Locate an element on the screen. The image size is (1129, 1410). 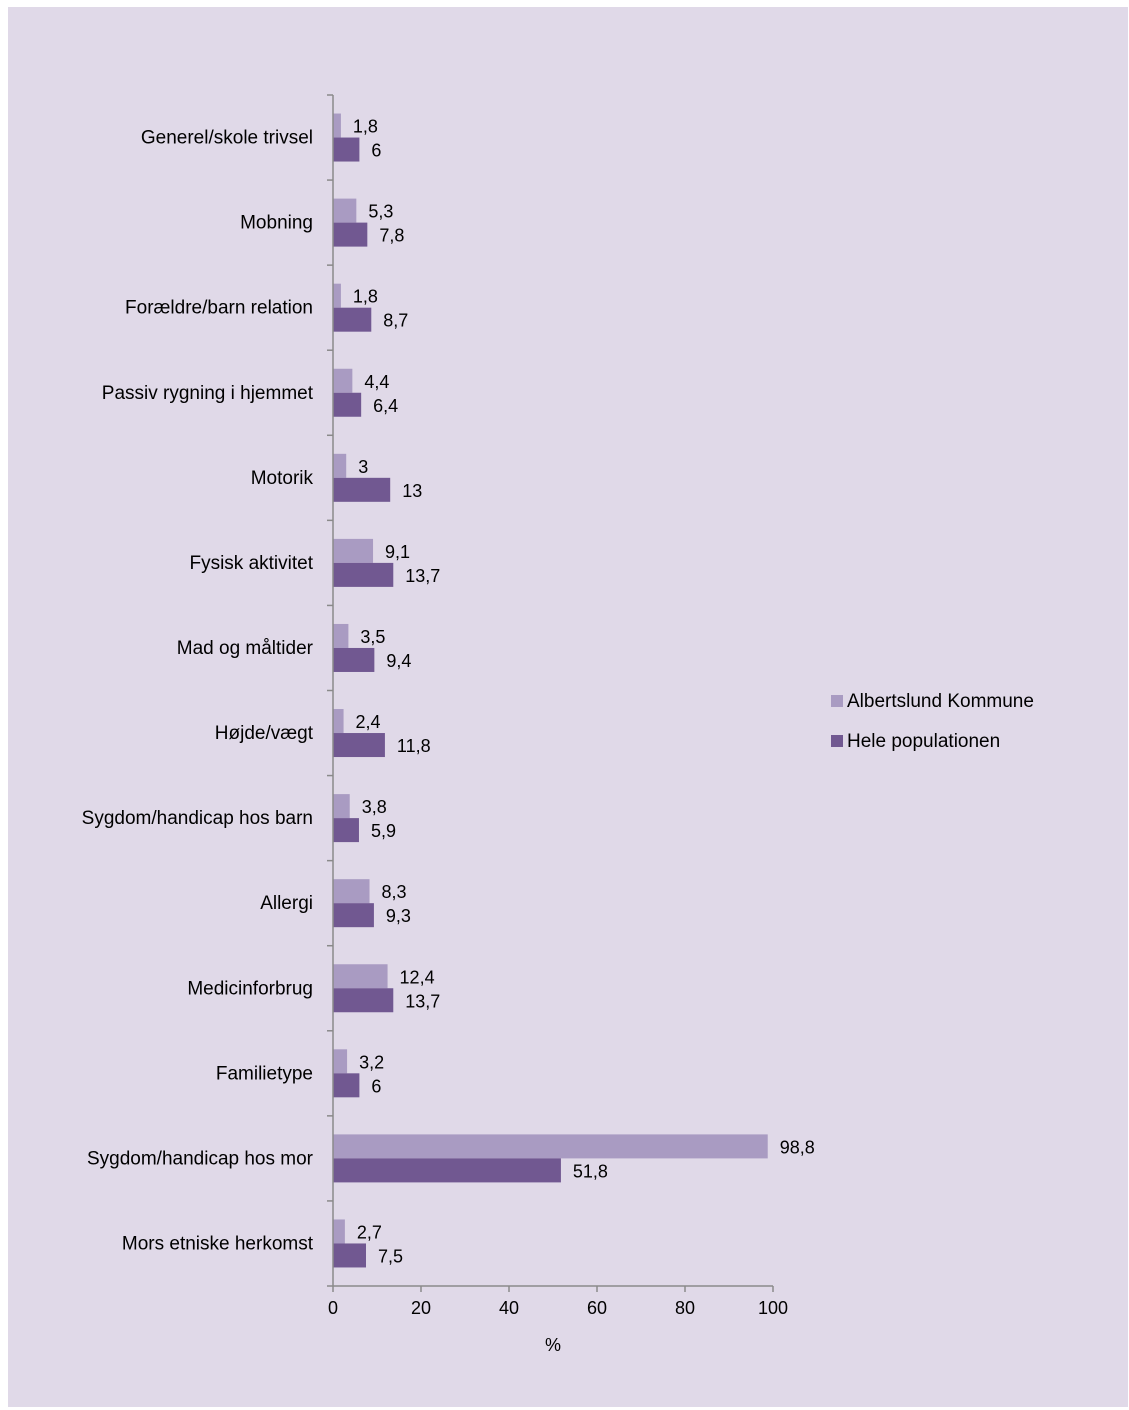
data-label: 5,9 is located at coordinates (383, 831).